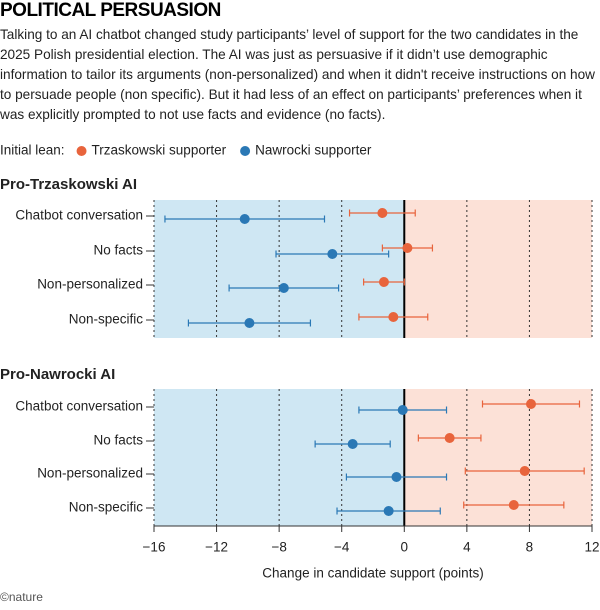 The width and height of the screenshot is (600, 610). What do you see at coordinates (342, 547) in the screenshot?
I see `x-tick-label: −4` at bounding box center [342, 547].